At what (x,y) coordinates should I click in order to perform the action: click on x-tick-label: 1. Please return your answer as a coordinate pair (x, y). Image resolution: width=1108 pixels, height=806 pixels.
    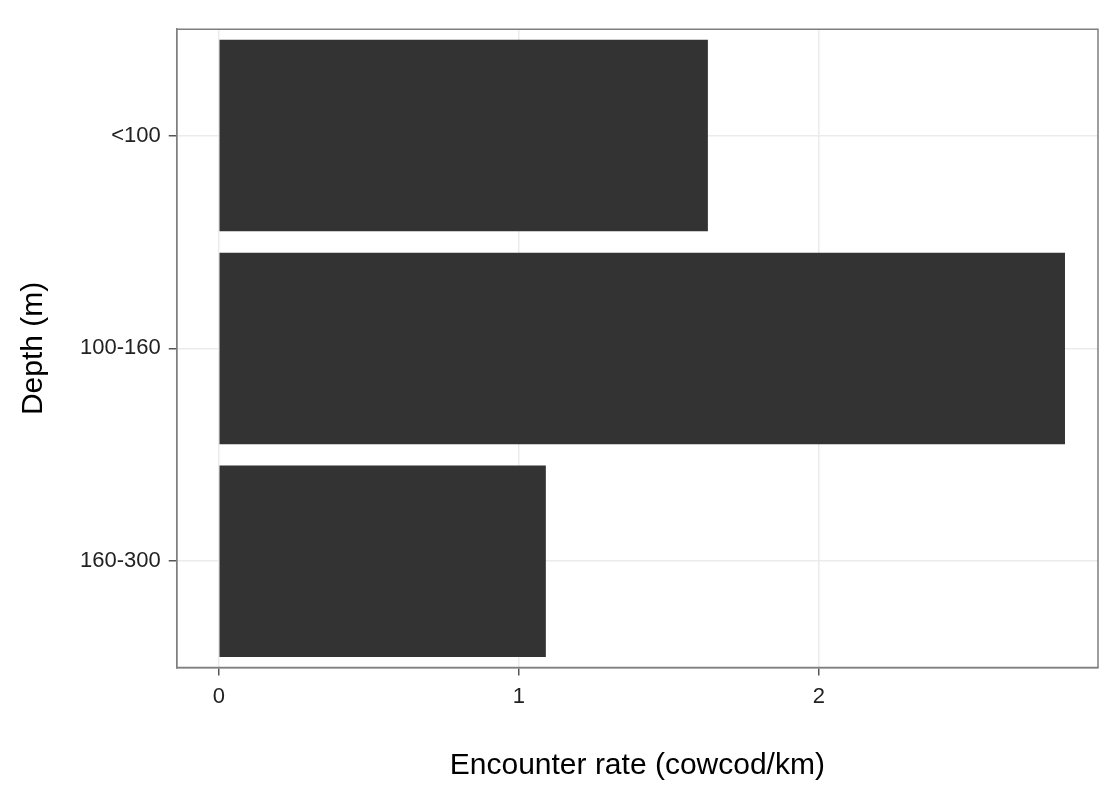
    Looking at the image, I should click on (518, 695).